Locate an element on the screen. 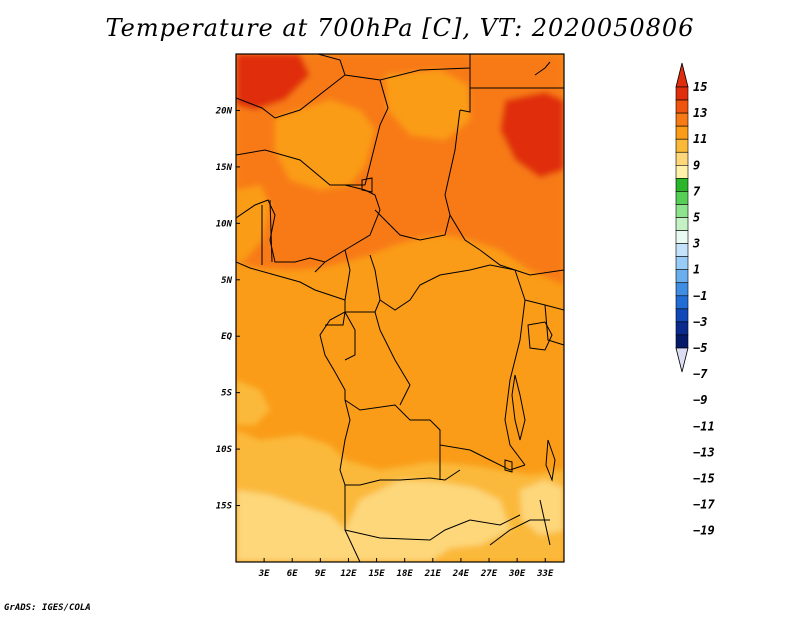  colorbar-label: 5 is located at coordinates (696, 218).